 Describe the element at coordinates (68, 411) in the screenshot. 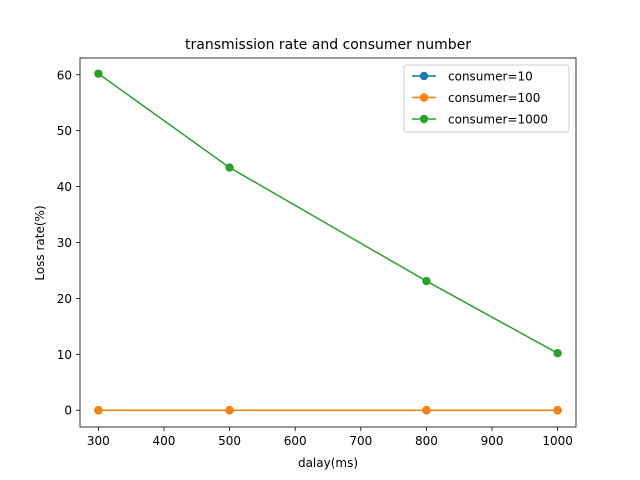

I see `y-tick-label: 0` at that location.